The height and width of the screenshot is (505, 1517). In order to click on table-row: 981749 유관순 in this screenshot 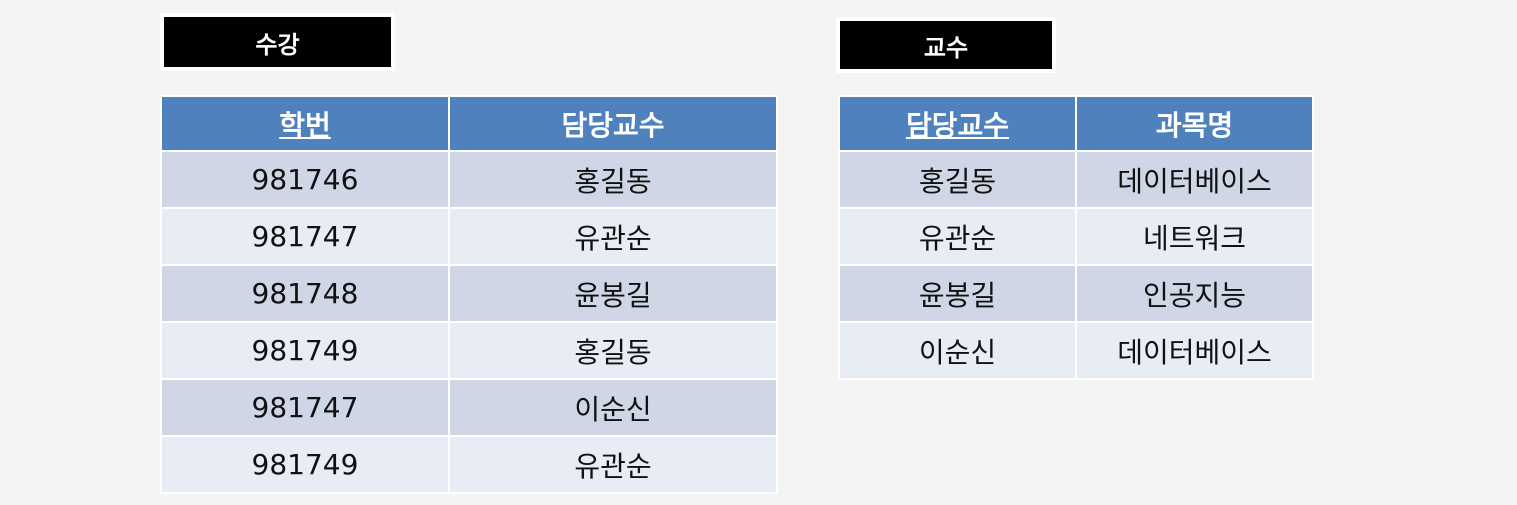, I will do `click(469, 464)`.